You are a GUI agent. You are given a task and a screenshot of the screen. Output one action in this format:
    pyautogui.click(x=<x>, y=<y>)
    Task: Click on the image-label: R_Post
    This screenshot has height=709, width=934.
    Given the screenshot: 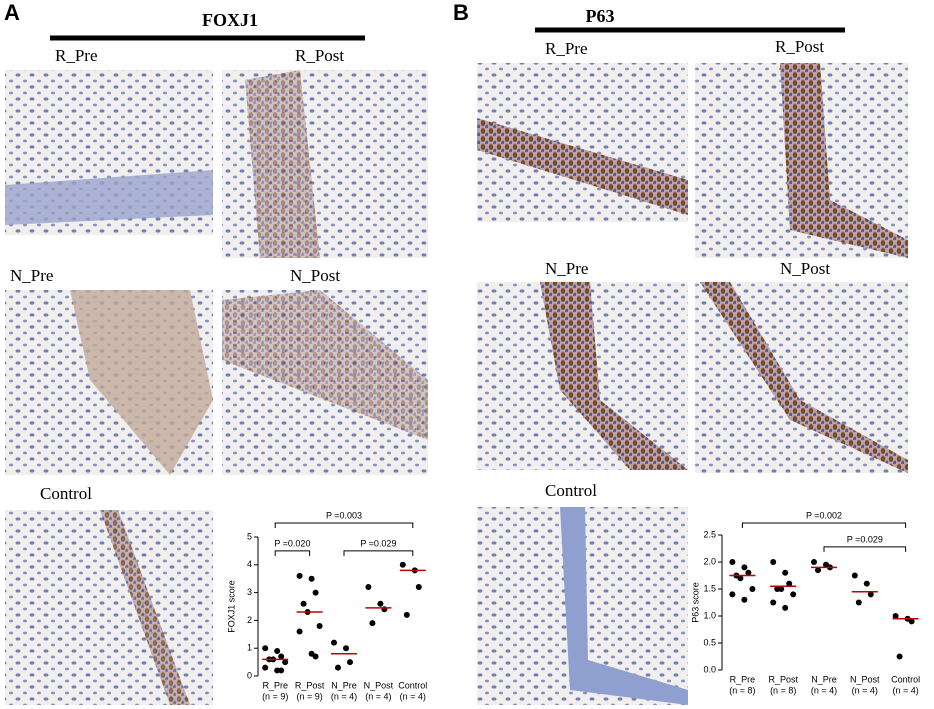 What is the action you would take?
    pyautogui.click(x=799, y=46)
    